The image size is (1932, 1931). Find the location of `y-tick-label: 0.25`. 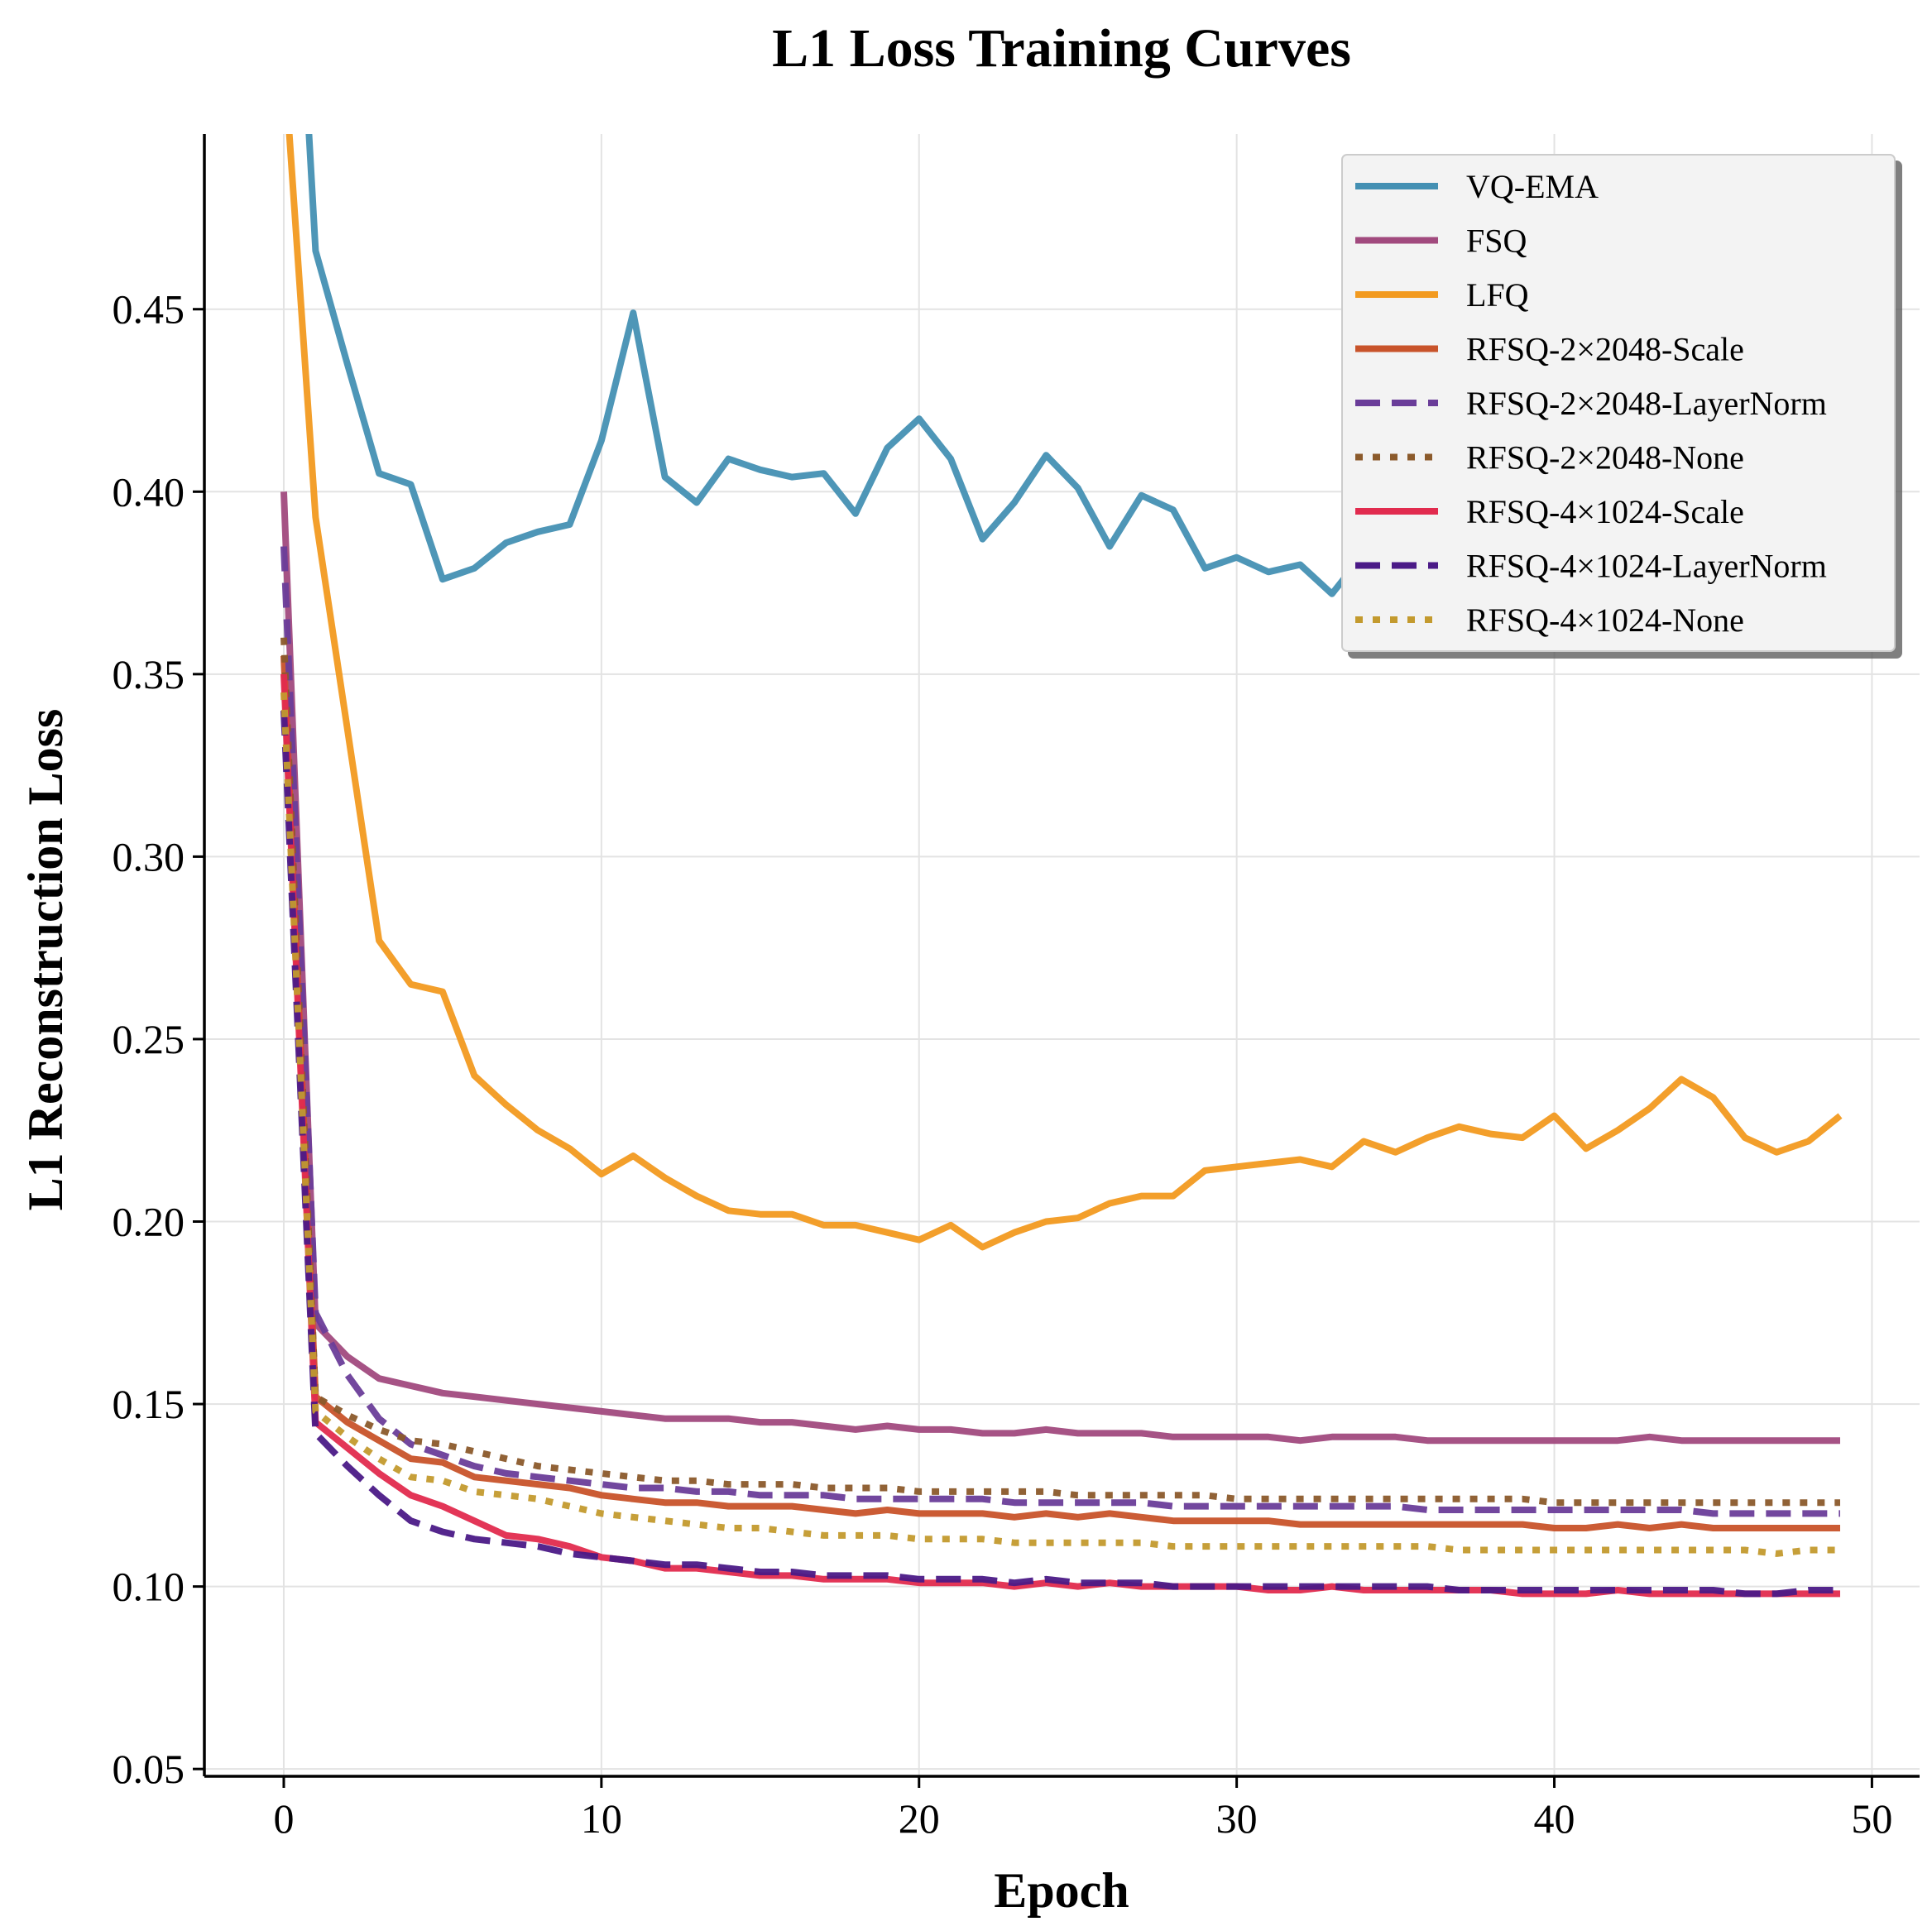

y-tick-label: 0.25 is located at coordinates (149, 1039).